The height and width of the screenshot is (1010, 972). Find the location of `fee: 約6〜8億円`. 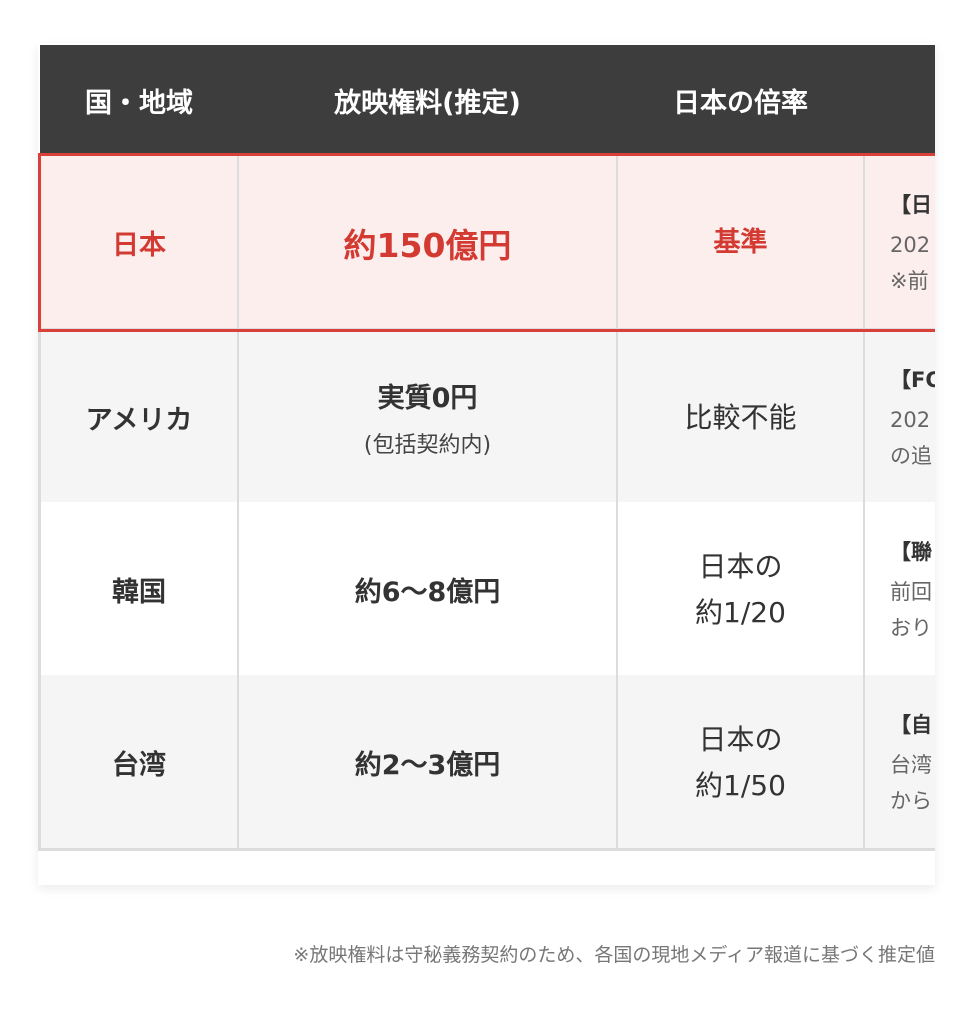

fee: 約6〜8億円 is located at coordinates (427, 592).